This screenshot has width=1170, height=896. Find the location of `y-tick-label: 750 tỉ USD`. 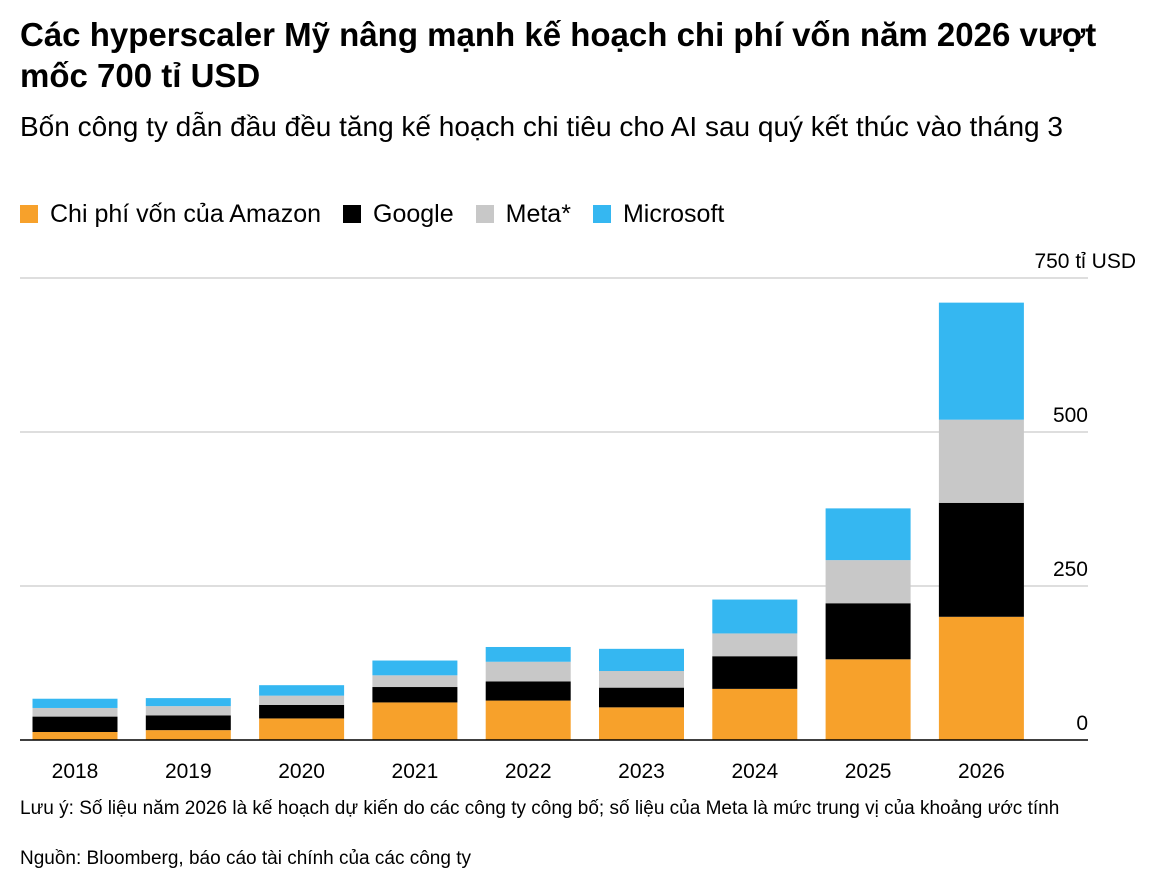

y-tick-label: 750 tỉ USD is located at coordinates (1085, 261).